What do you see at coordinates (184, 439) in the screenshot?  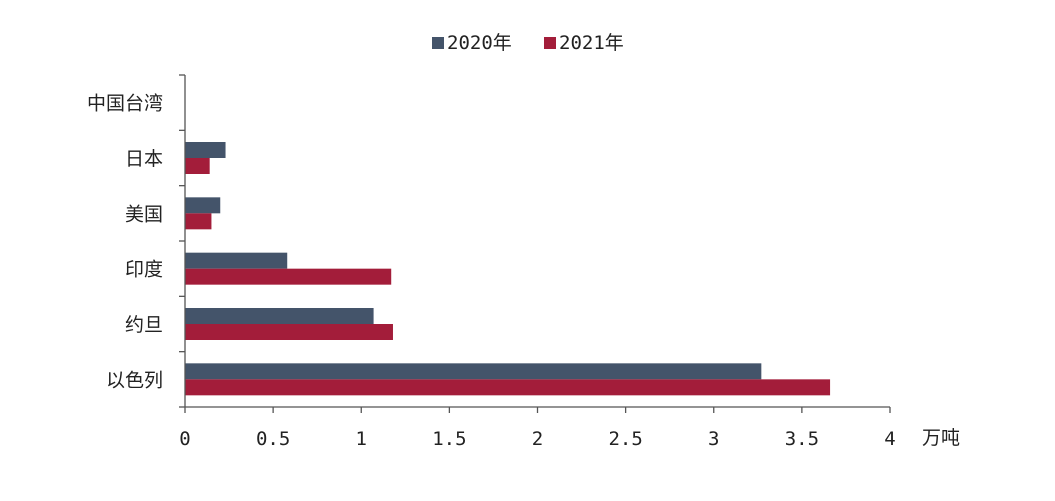 I see `x-tick-label: 0` at bounding box center [184, 439].